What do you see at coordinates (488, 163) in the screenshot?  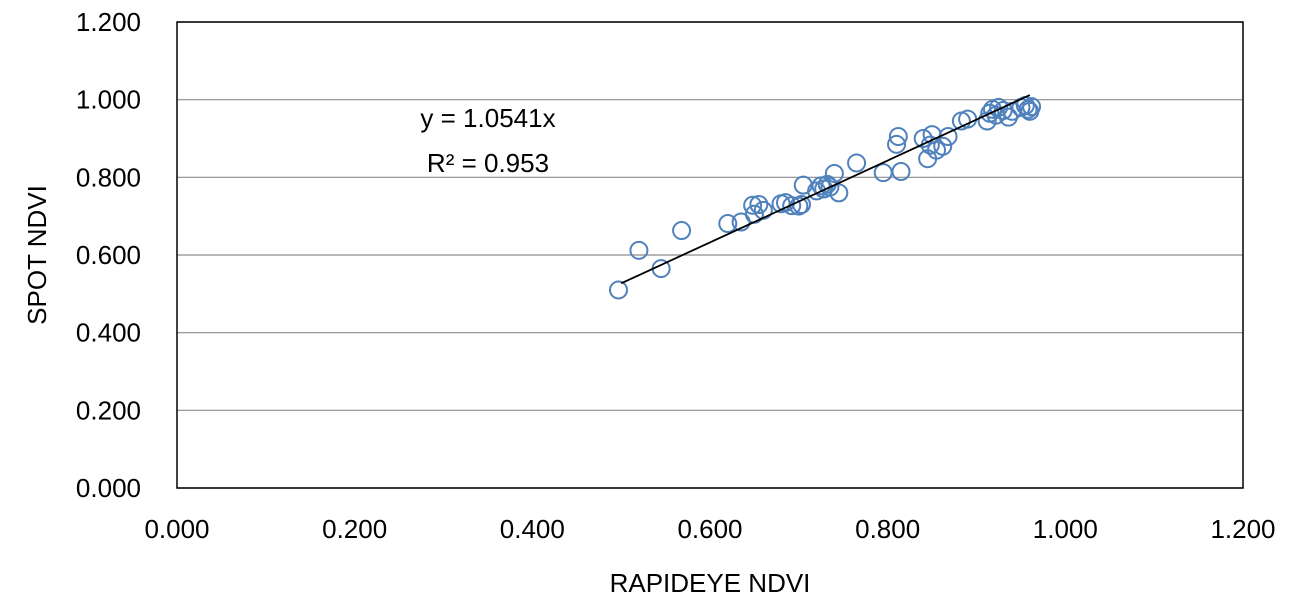 I see `r-squared-label: R² = 0.953` at bounding box center [488, 163].